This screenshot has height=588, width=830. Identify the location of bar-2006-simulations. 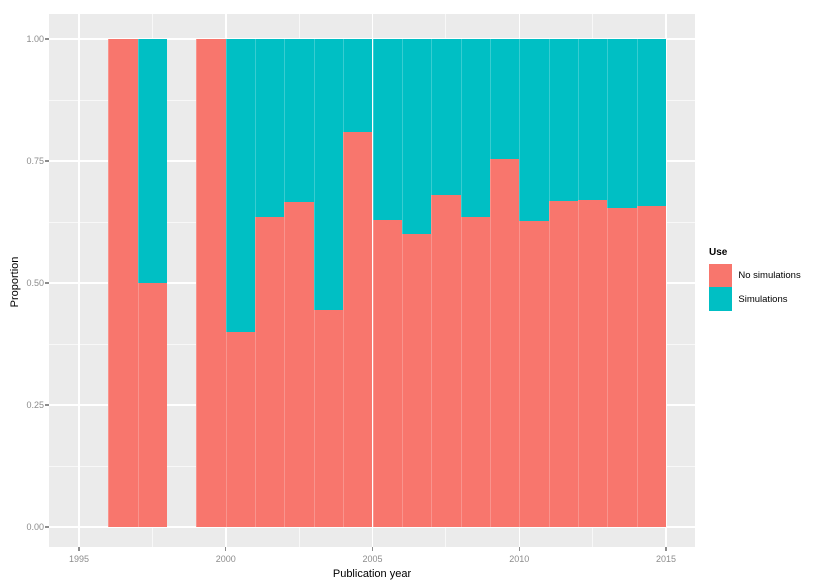
(416, 137).